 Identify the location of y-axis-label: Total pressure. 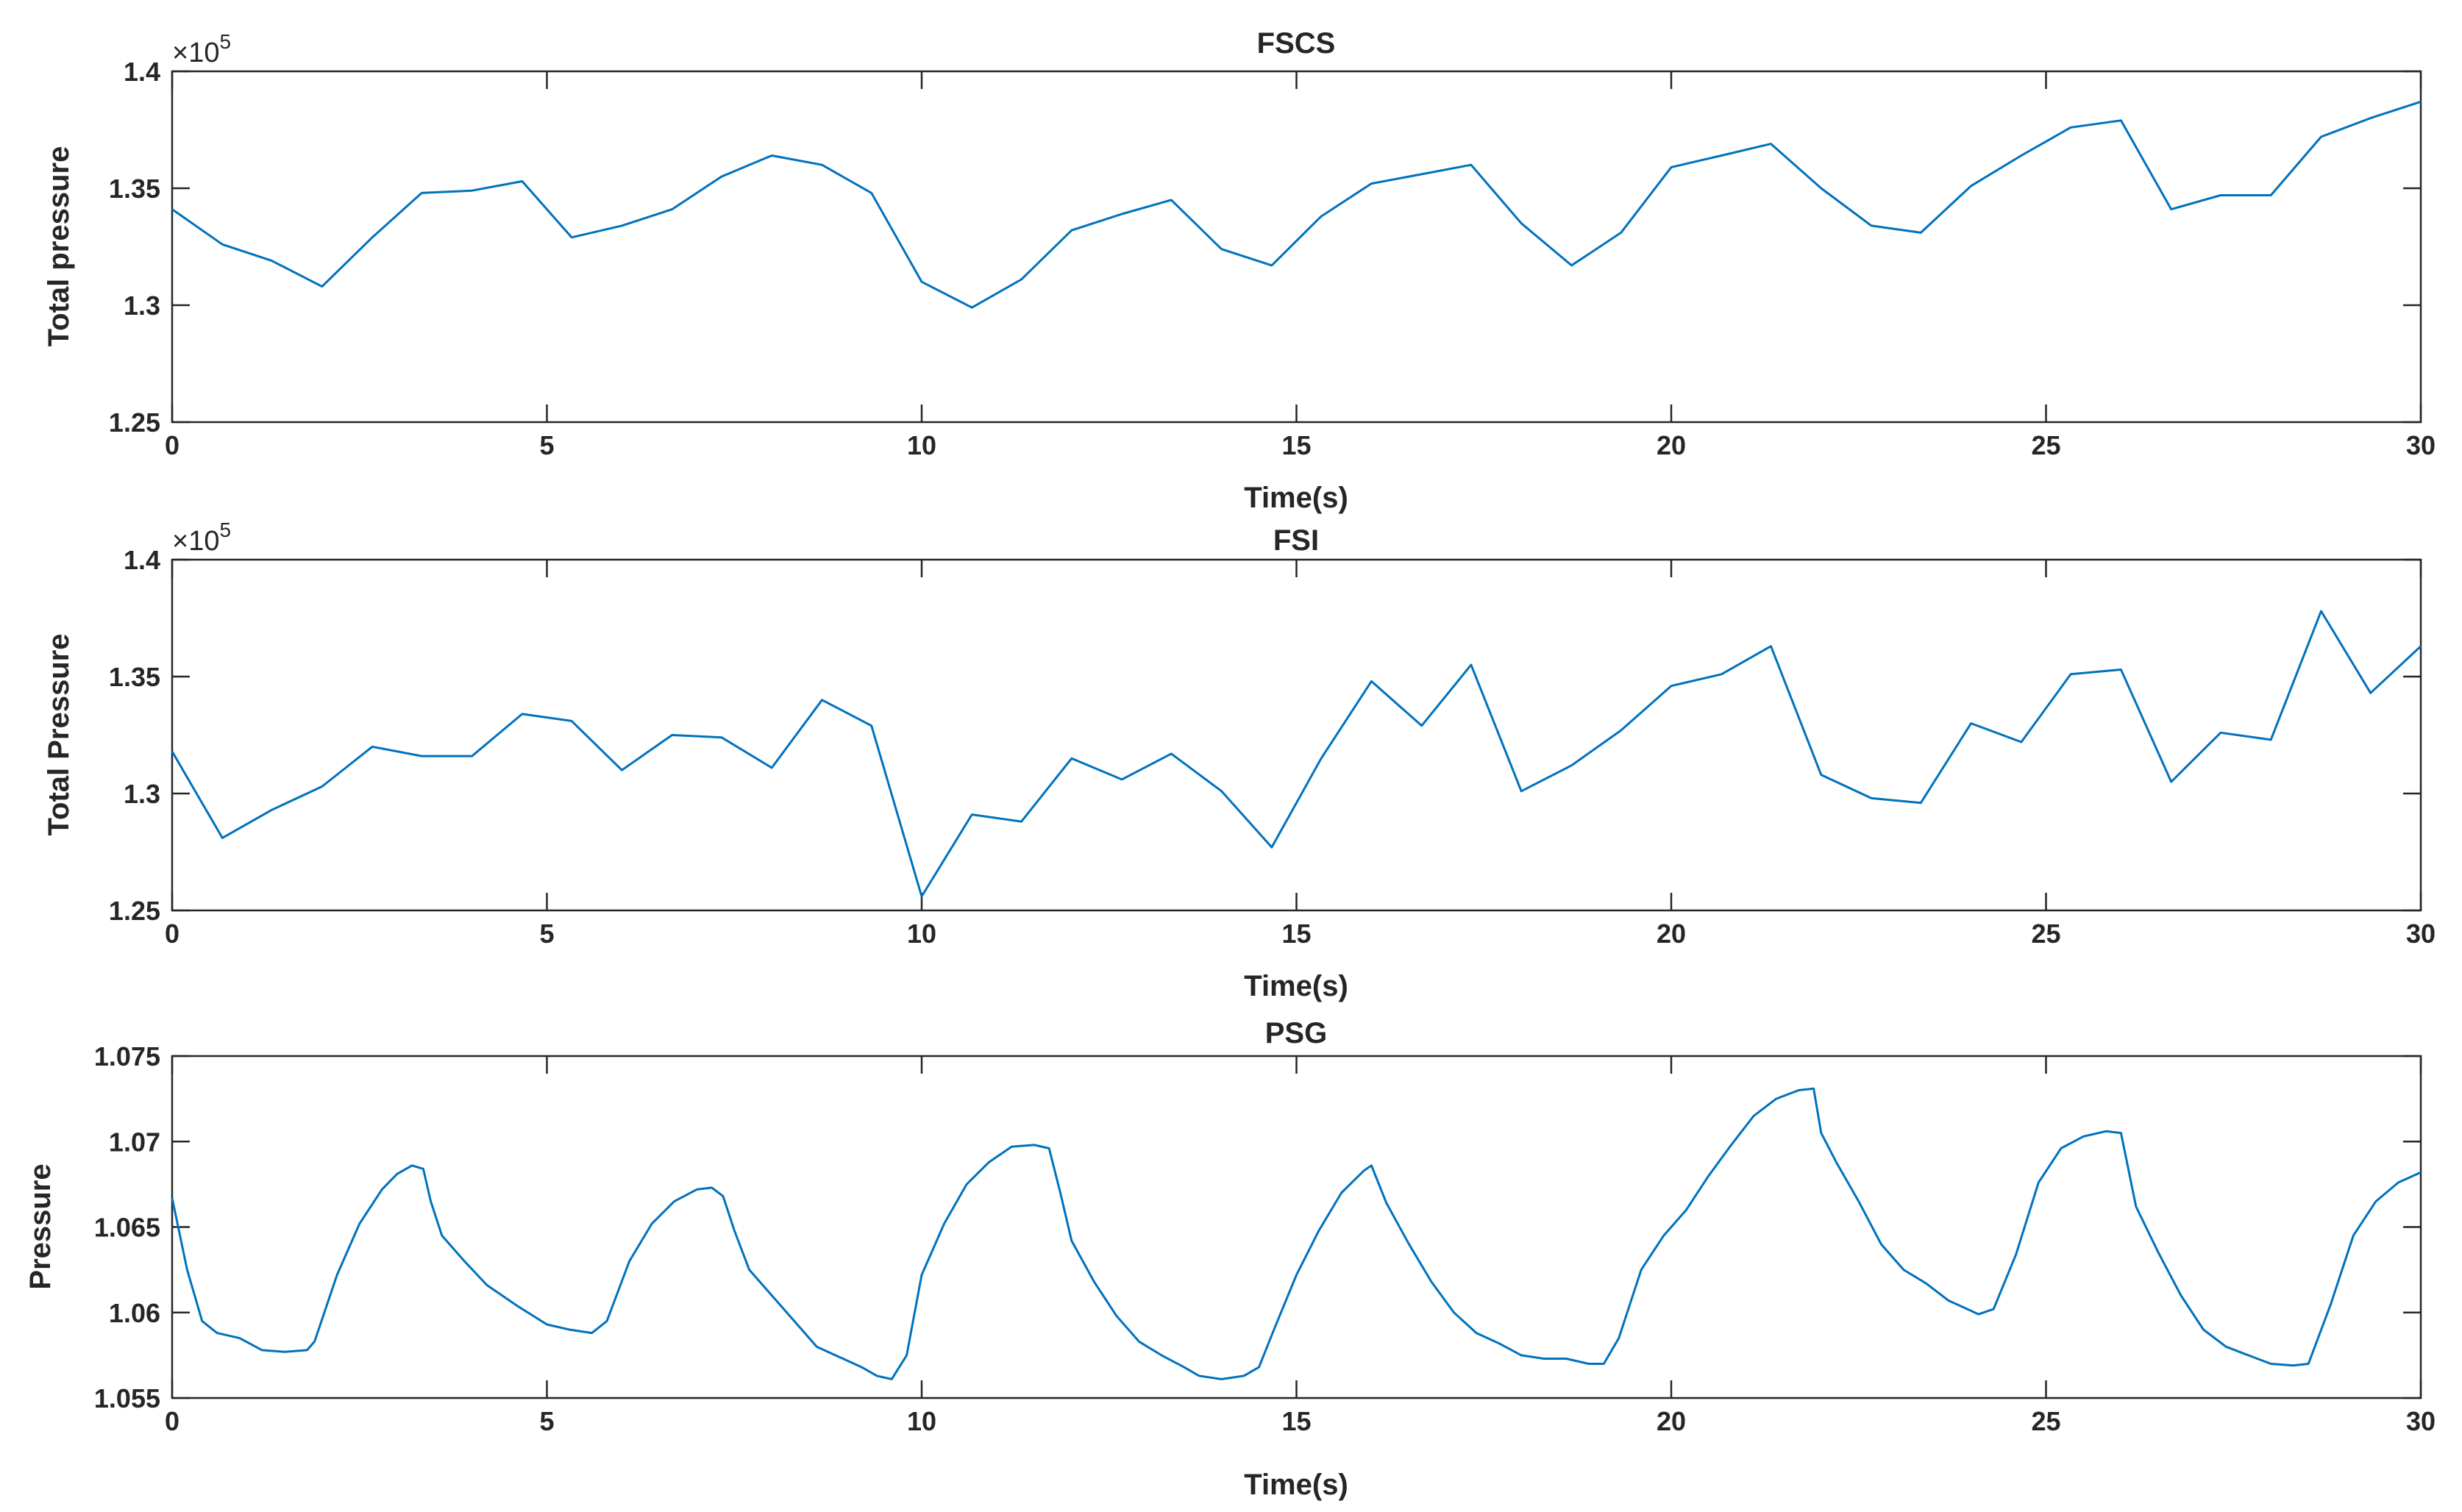
(59, 246).